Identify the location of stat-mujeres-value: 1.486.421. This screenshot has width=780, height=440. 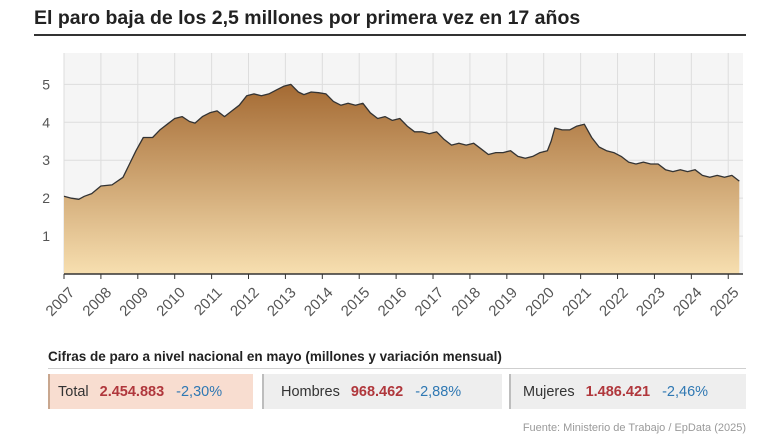
(618, 391).